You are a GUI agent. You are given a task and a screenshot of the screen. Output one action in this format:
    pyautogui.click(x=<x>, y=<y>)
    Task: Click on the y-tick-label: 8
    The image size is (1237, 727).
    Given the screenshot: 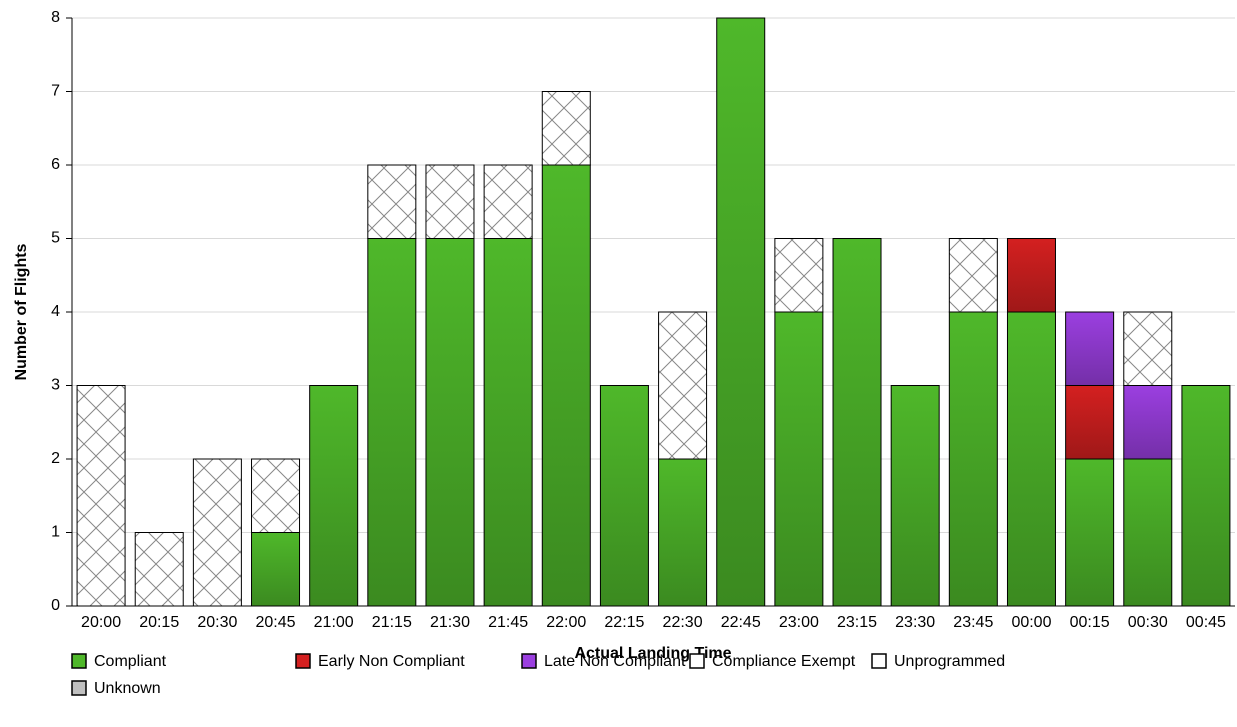 What is the action you would take?
    pyautogui.click(x=55, y=17)
    